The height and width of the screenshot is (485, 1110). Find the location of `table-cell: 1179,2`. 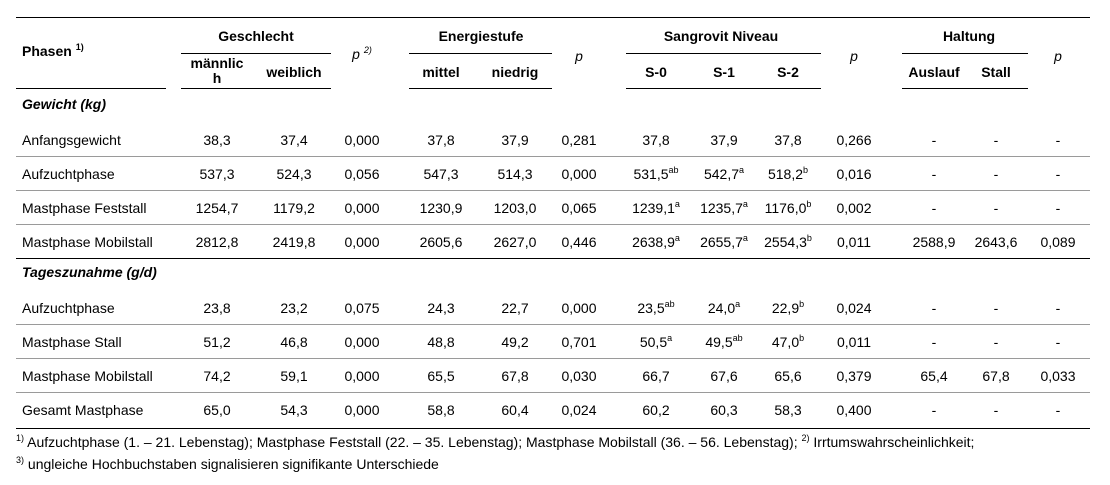

table-cell: 1179,2 is located at coordinates (294, 208).